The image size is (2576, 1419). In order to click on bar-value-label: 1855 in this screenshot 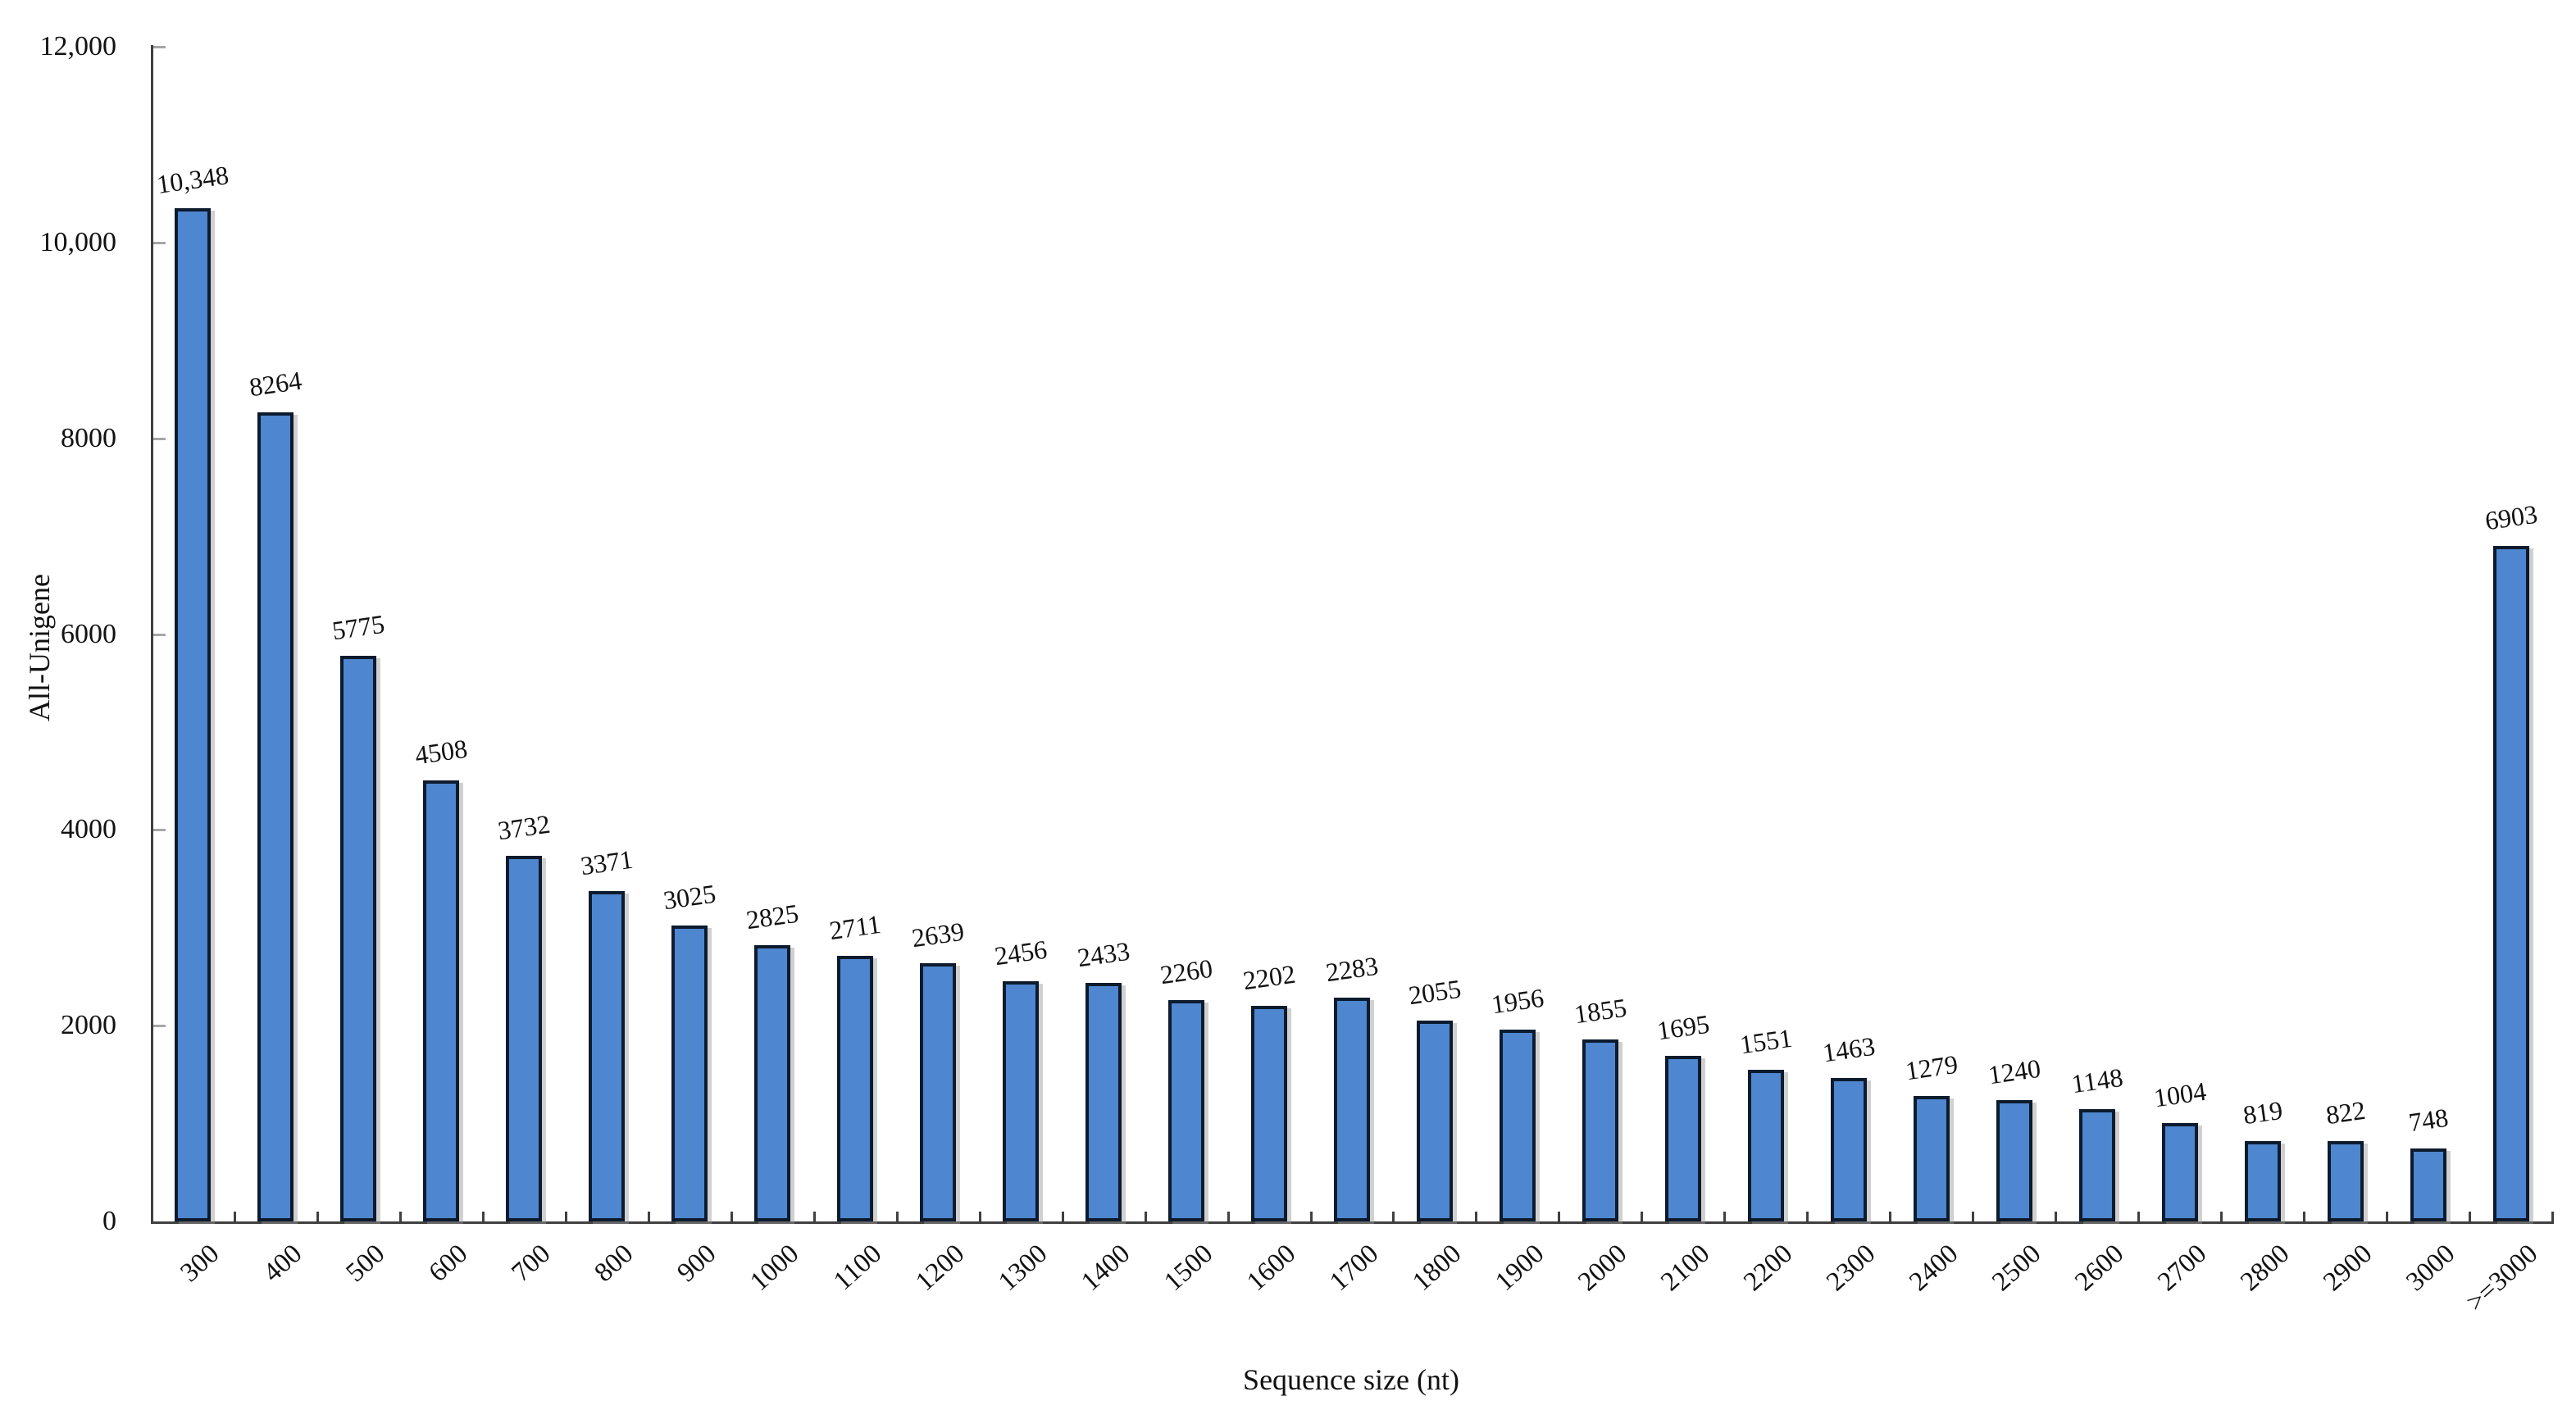, I will do `click(1601, 1011)`.